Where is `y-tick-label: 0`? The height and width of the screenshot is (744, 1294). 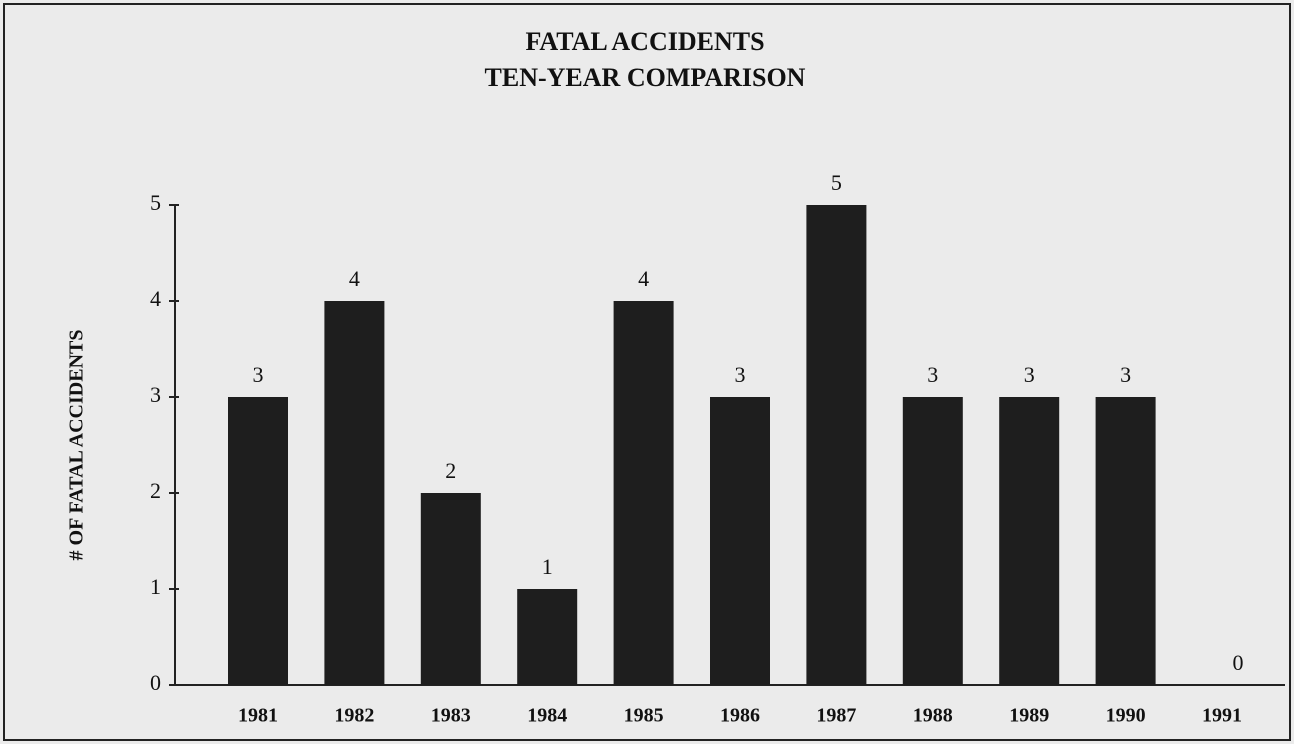
y-tick-label: 0 is located at coordinates (155, 682).